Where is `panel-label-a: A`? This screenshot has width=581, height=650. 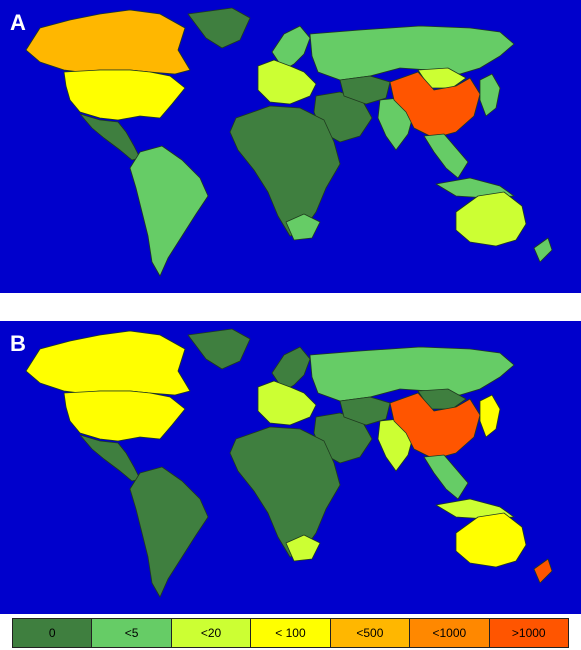
panel-label-a: A is located at coordinates (18, 22).